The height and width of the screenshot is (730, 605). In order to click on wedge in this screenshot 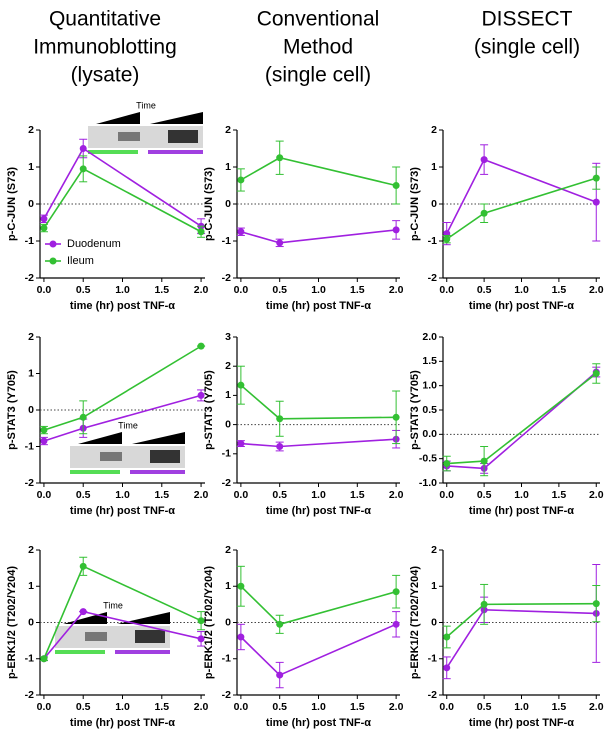, I will do `click(143, 618)`.